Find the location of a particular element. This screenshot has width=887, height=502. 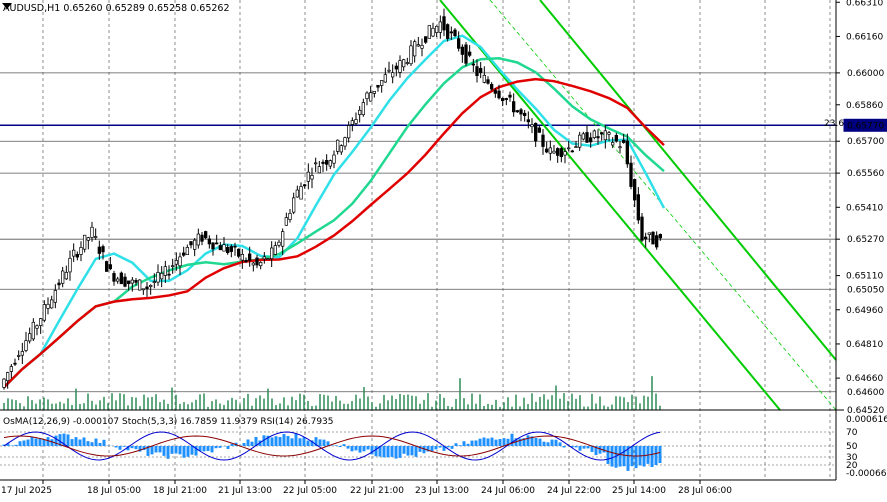

time-tick-label: 21 Jul 13:00 is located at coordinates (245, 491).